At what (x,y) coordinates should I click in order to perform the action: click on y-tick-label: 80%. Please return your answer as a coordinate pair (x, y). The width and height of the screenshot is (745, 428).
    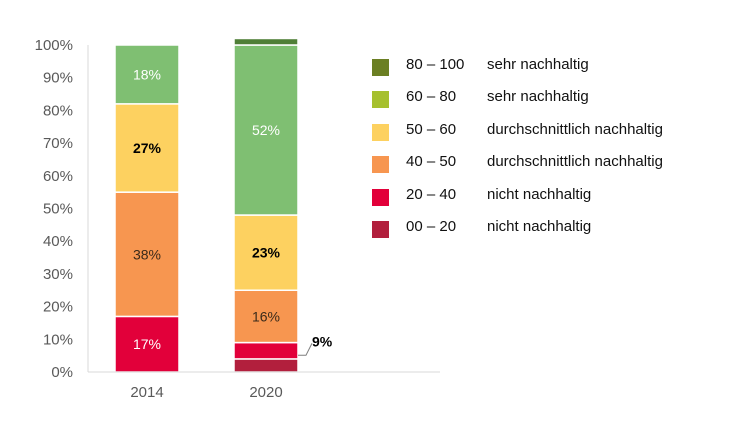
    Looking at the image, I should click on (58, 110).